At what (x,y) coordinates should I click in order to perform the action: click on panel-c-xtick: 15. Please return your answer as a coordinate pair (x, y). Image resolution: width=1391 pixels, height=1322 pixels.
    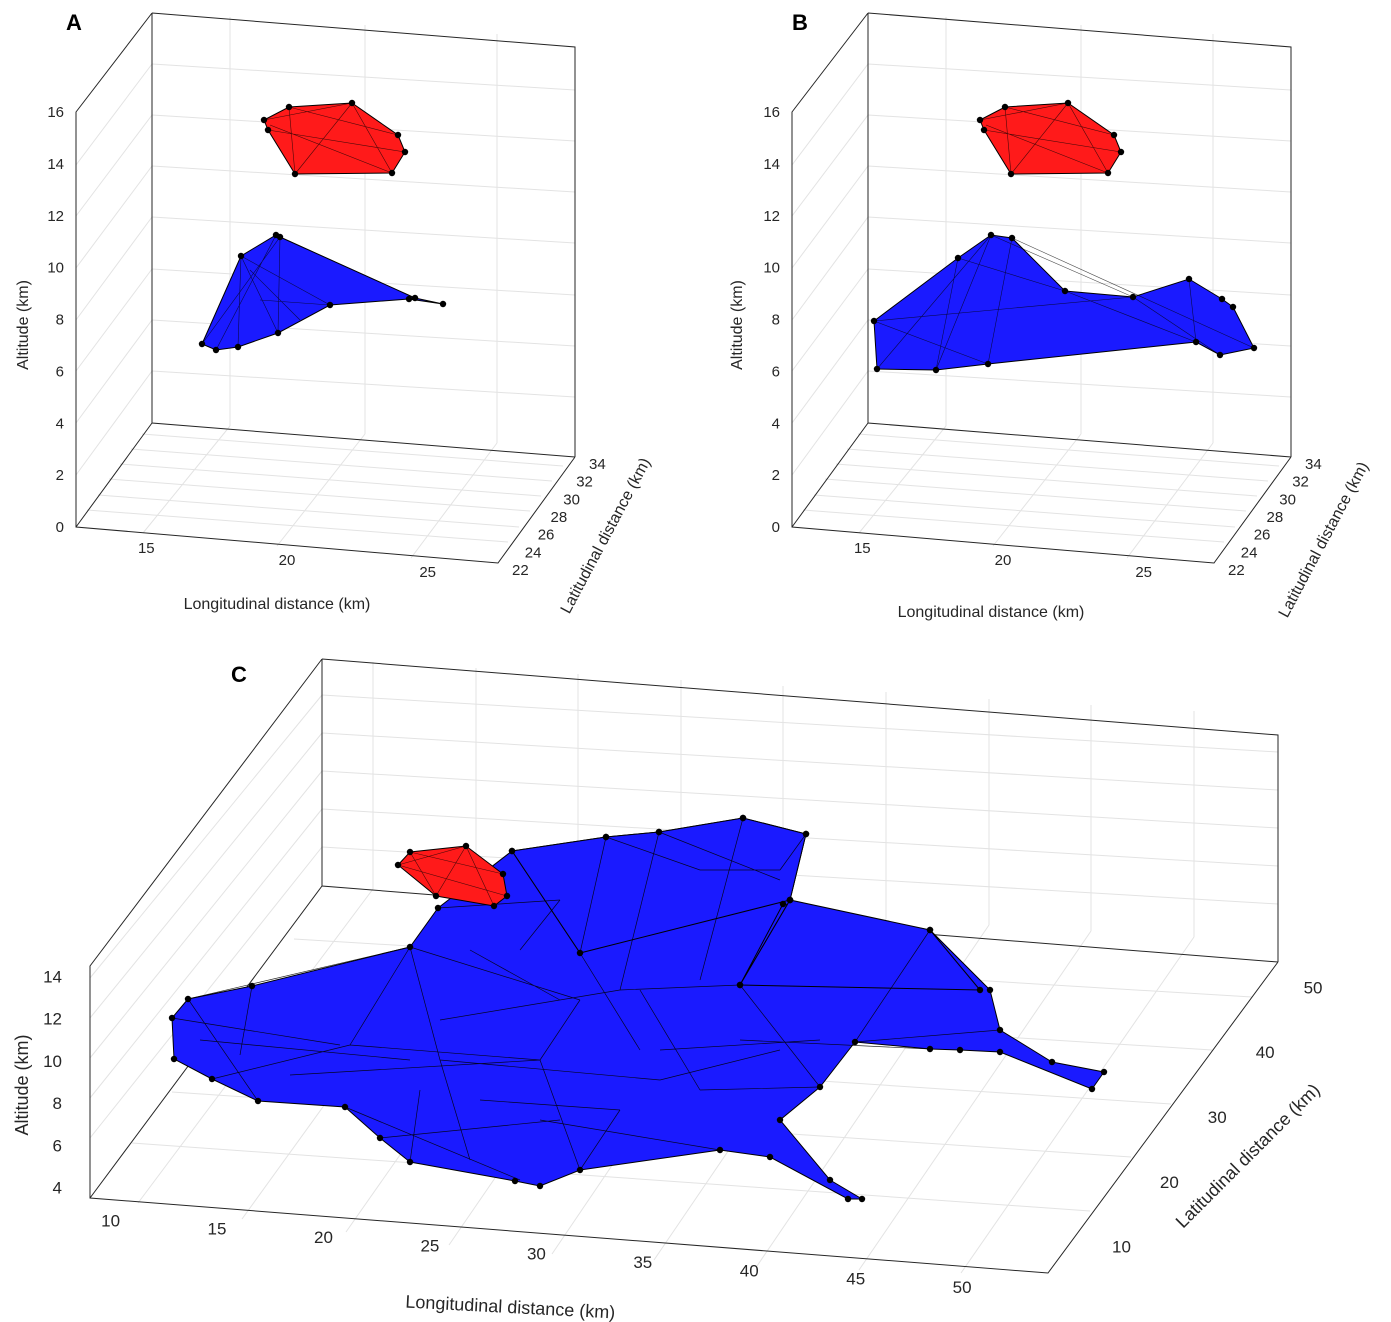
    Looking at the image, I should click on (217, 1229).